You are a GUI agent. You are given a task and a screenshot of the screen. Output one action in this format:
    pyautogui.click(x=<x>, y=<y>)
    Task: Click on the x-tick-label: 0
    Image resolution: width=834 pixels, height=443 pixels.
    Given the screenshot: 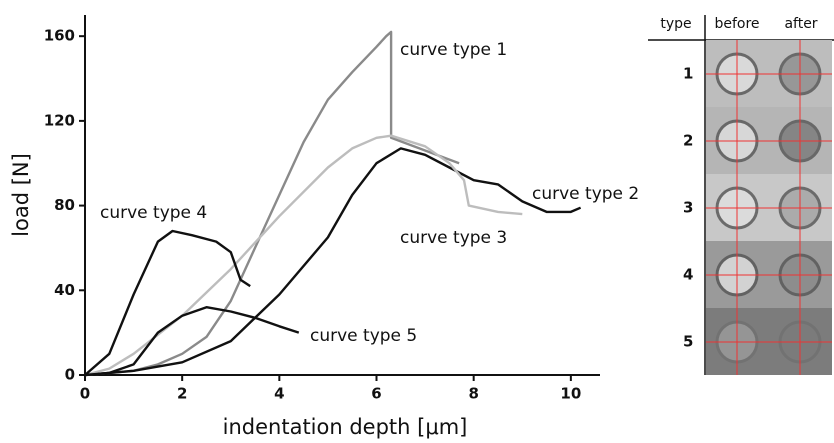 What is the action you would take?
    pyautogui.click(x=85, y=394)
    